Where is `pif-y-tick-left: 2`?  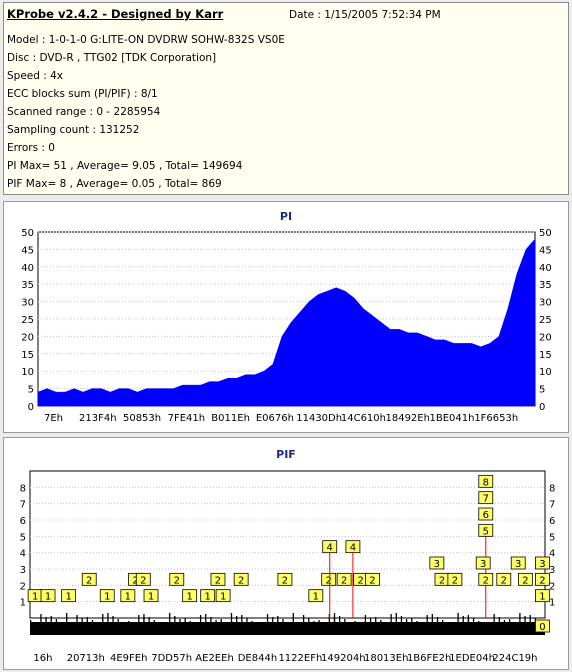
pif-y-tick-left: 2 is located at coordinates (23, 586).